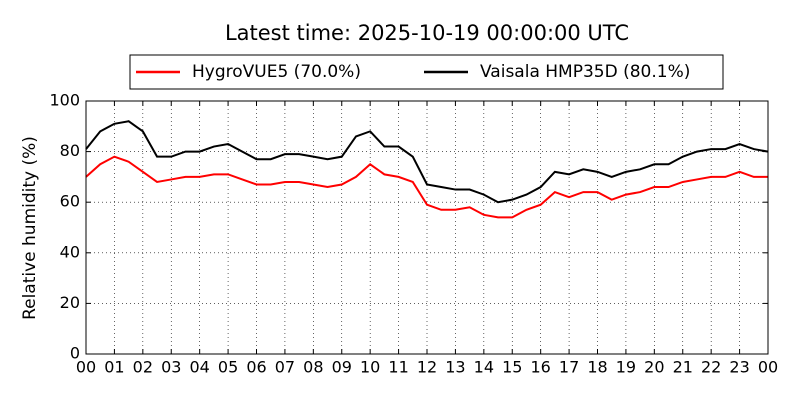  I want to click on x-tick-label: 08, so click(313, 367).